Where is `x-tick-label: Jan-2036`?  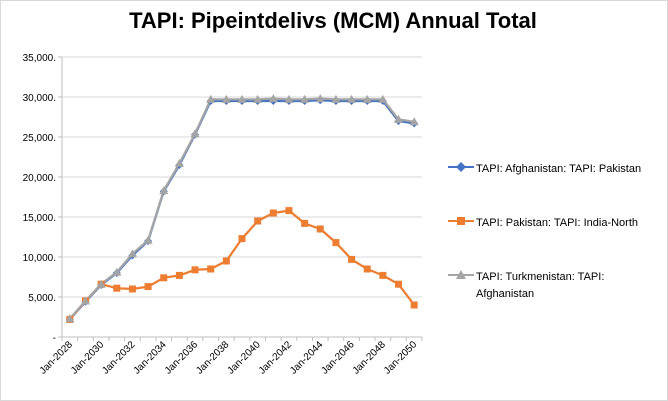 x-tick-label: Jan-2036 is located at coordinates (182, 358).